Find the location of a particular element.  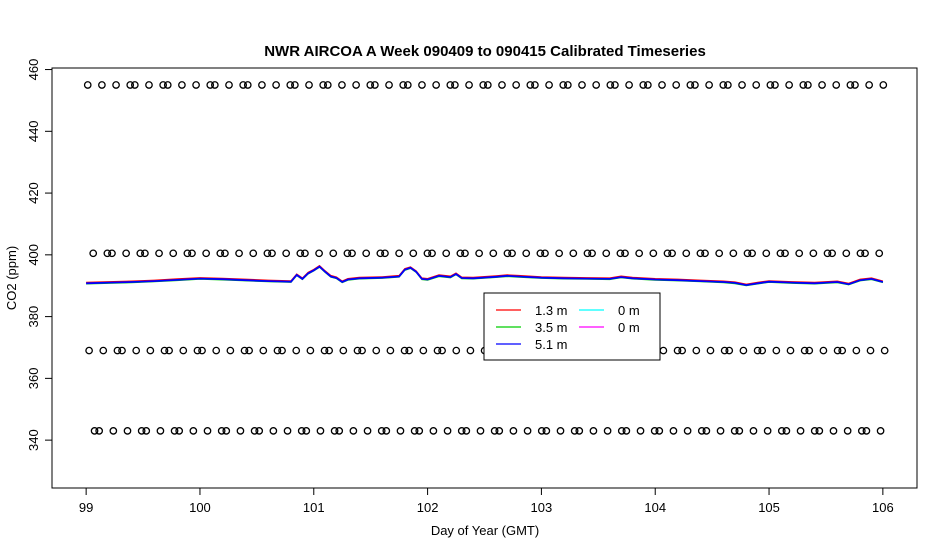

x-tick-label: 105 is located at coordinates (769, 507).